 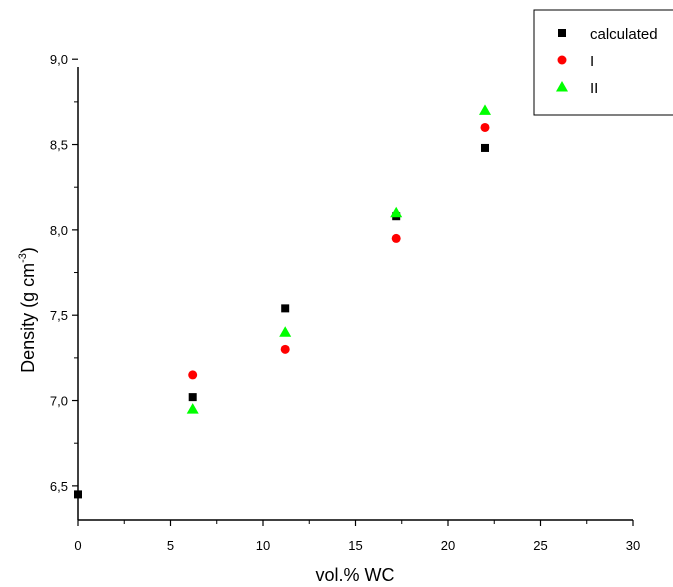 What do you see at coordinates (355, 545) in the screenshot?
I see `x-tick-label: 15` at bounding box center [355, 545].